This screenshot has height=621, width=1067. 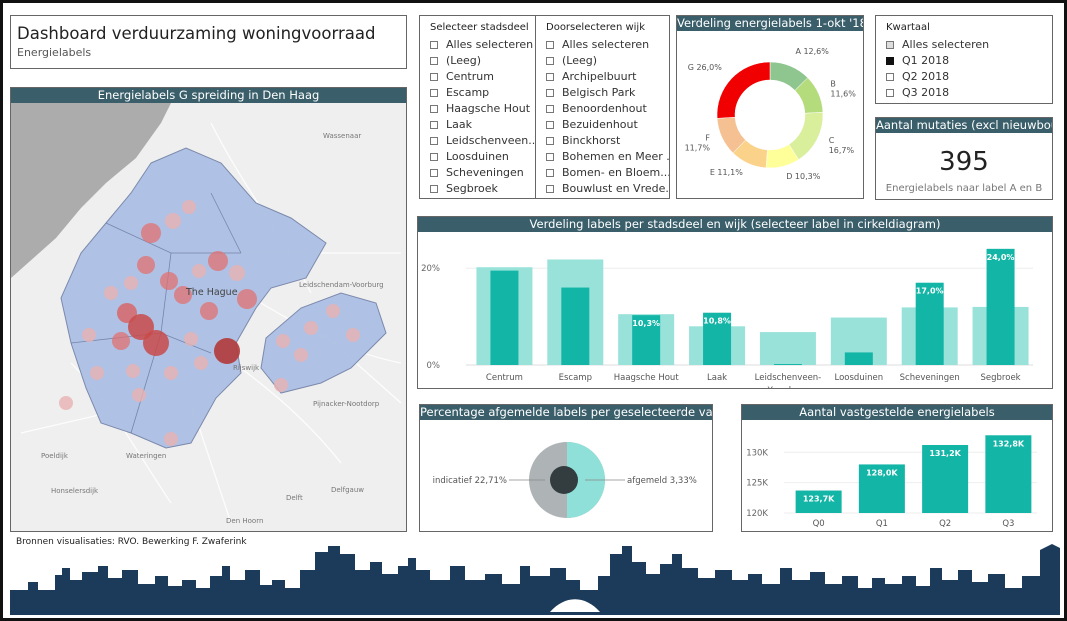 I want to click on stadsdeel-item-label: Centrum, so click(x=470, y=76).